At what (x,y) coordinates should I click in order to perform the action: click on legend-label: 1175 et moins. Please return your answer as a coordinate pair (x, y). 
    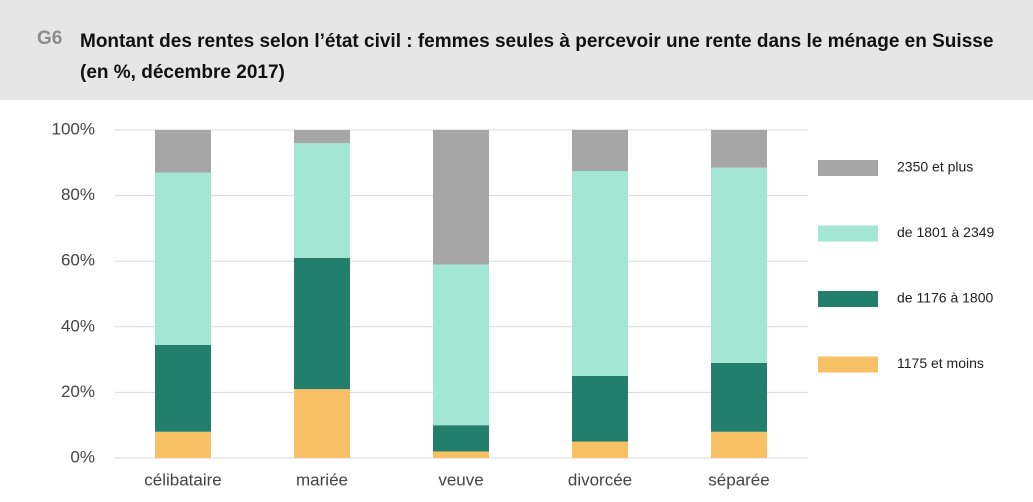
    Looking at the image, I should click on (940, 363).